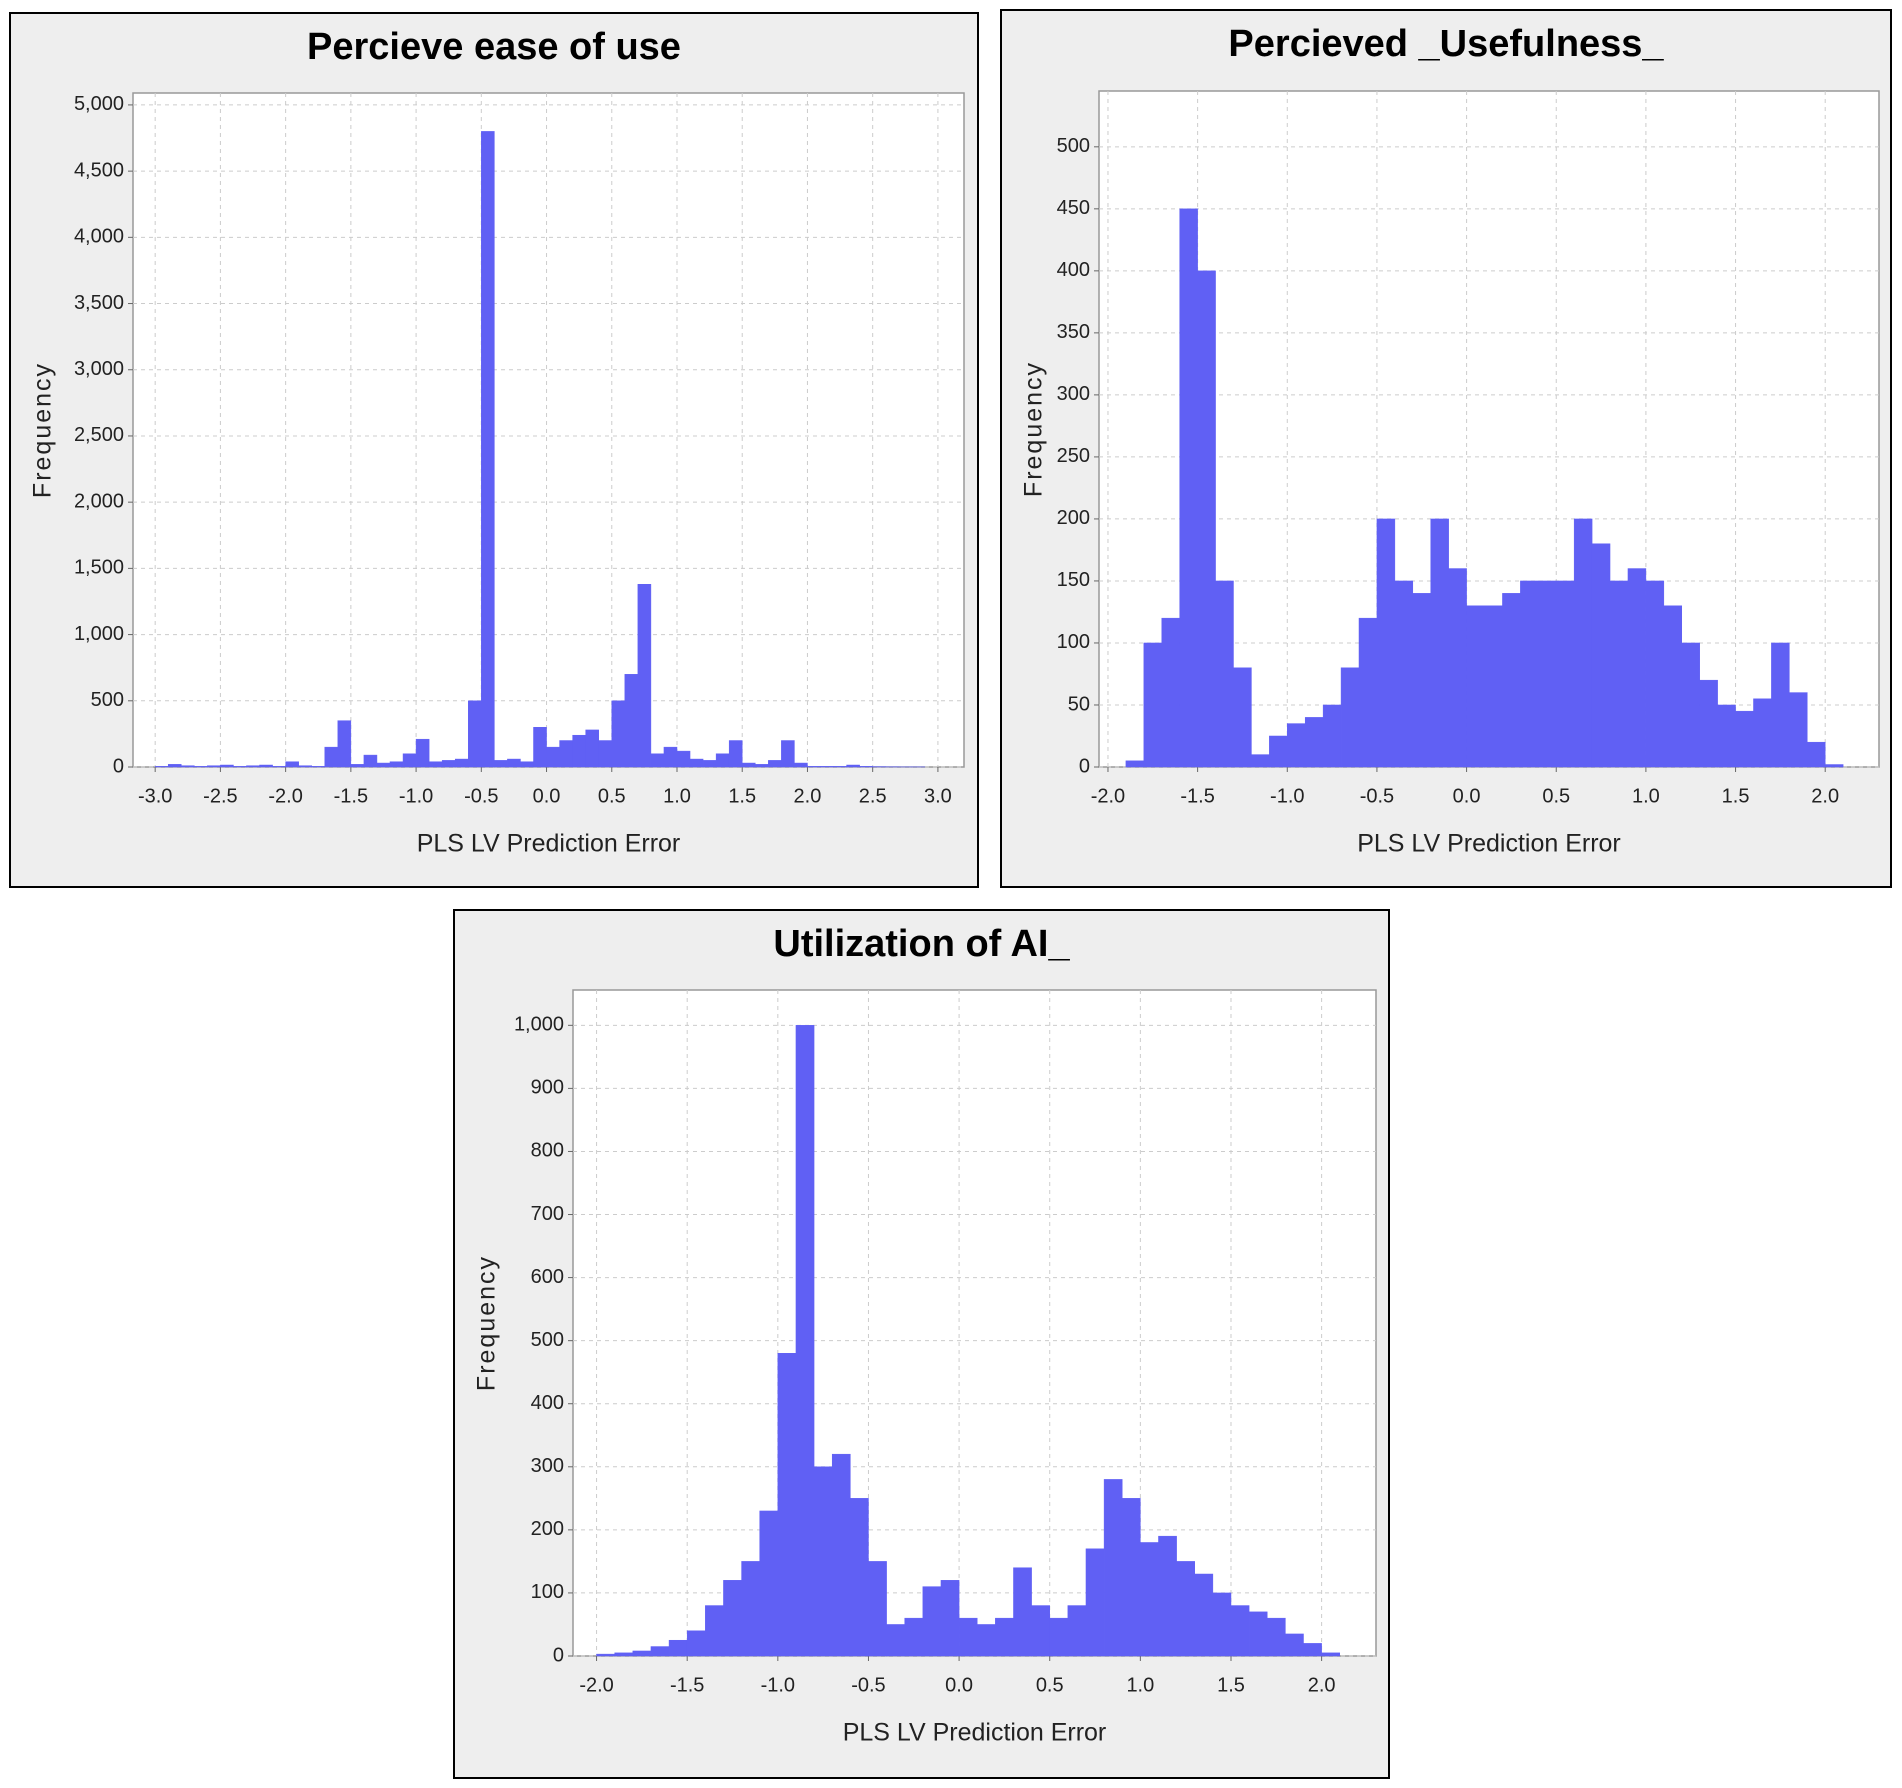 This screenshot has height=1788, width=1902. Describe the element at coordinates (1467, 796) in the screenshot. I see `x-tick-label: 0.0` at that location.